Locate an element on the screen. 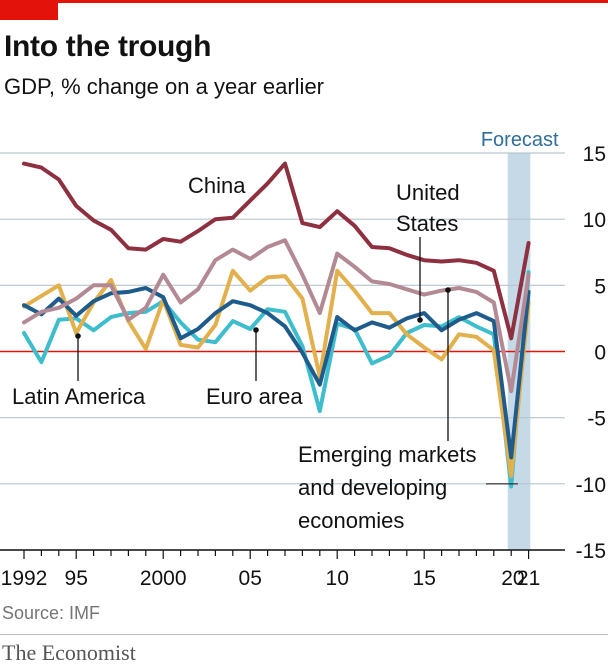 The image size is (608, 670). label-states: States is located at coordinates (427, 223).